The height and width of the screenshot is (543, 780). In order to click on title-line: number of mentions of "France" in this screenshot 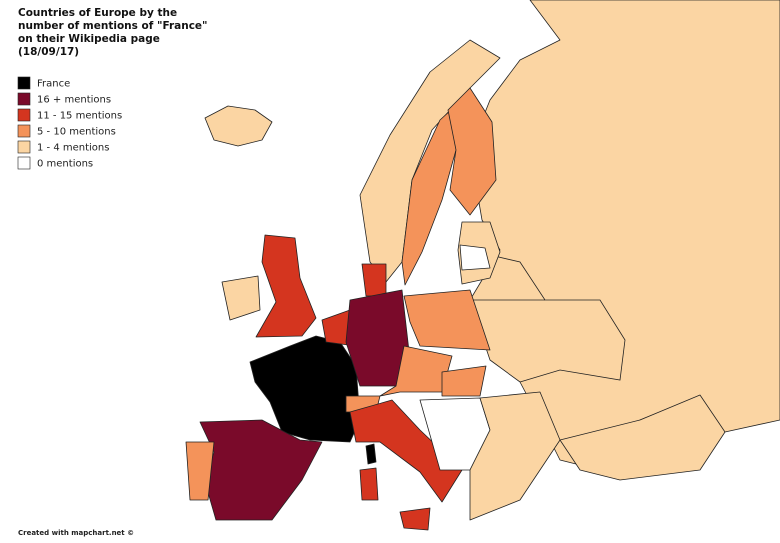, I will do `click(113, 26)`.